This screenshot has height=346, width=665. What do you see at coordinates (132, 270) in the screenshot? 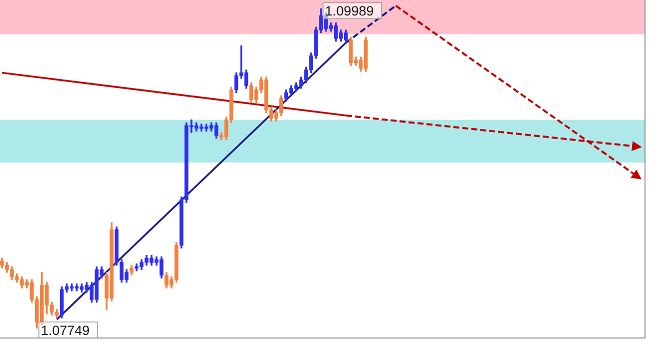
I see `candlestick` at bounding box center [132, 270].